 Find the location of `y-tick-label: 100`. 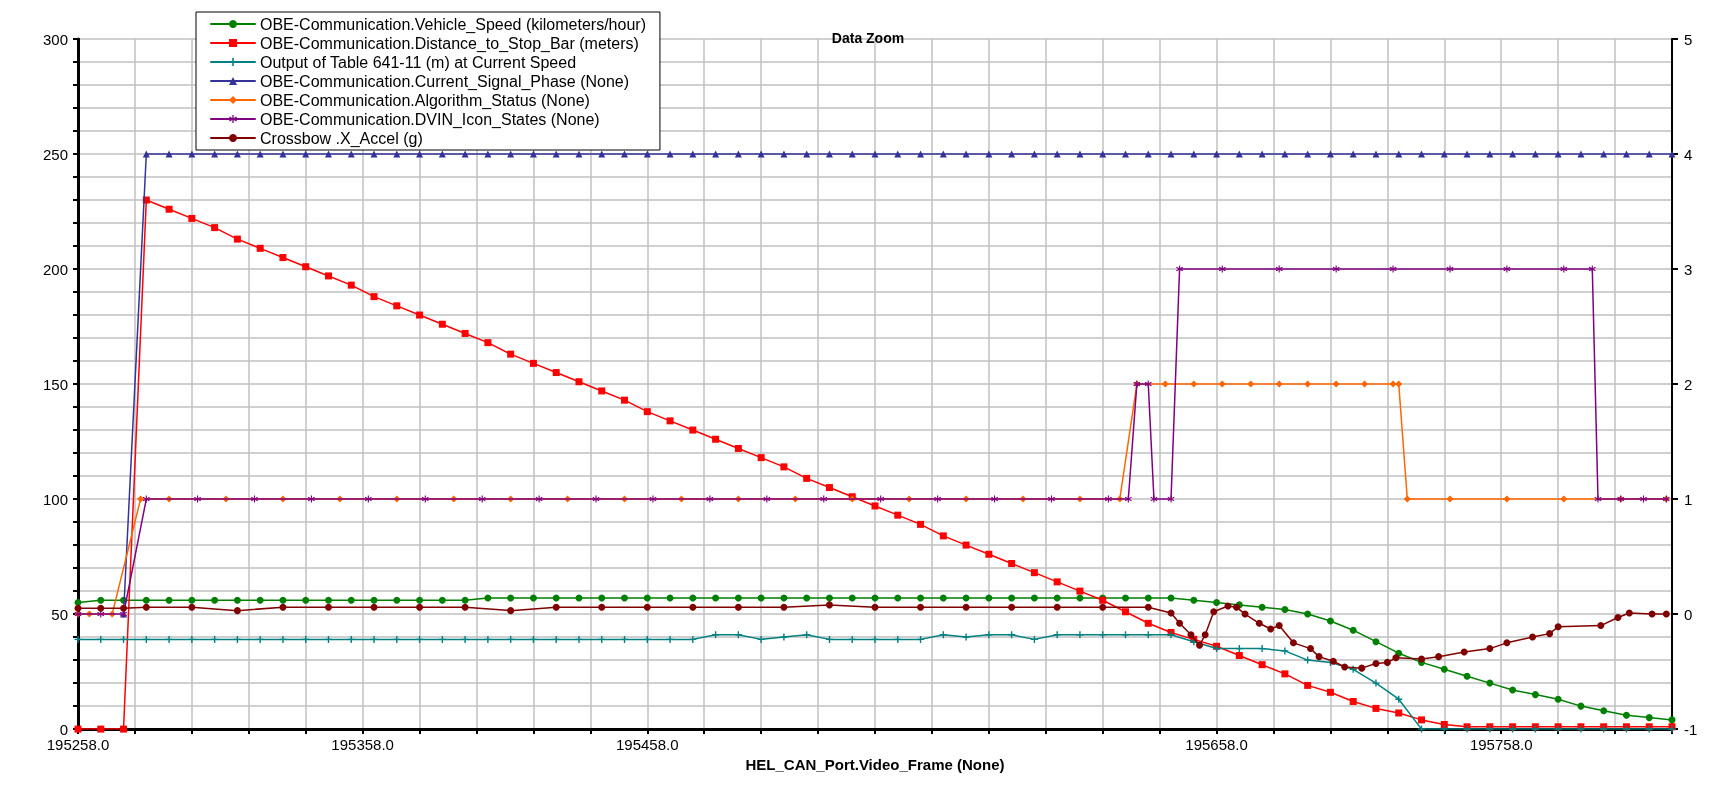

y-tick-label: 100 is located at coordinates (55, 499).